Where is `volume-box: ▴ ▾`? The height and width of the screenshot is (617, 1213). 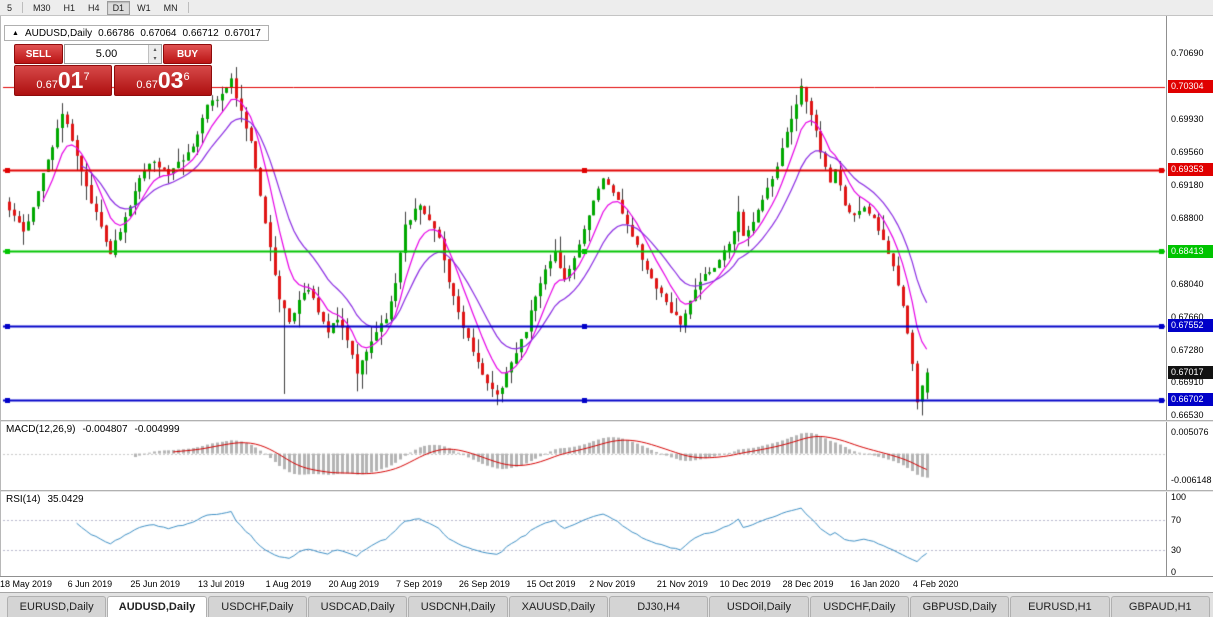 volume-box: ▴ ▾ is located at coordinates (113, 54).